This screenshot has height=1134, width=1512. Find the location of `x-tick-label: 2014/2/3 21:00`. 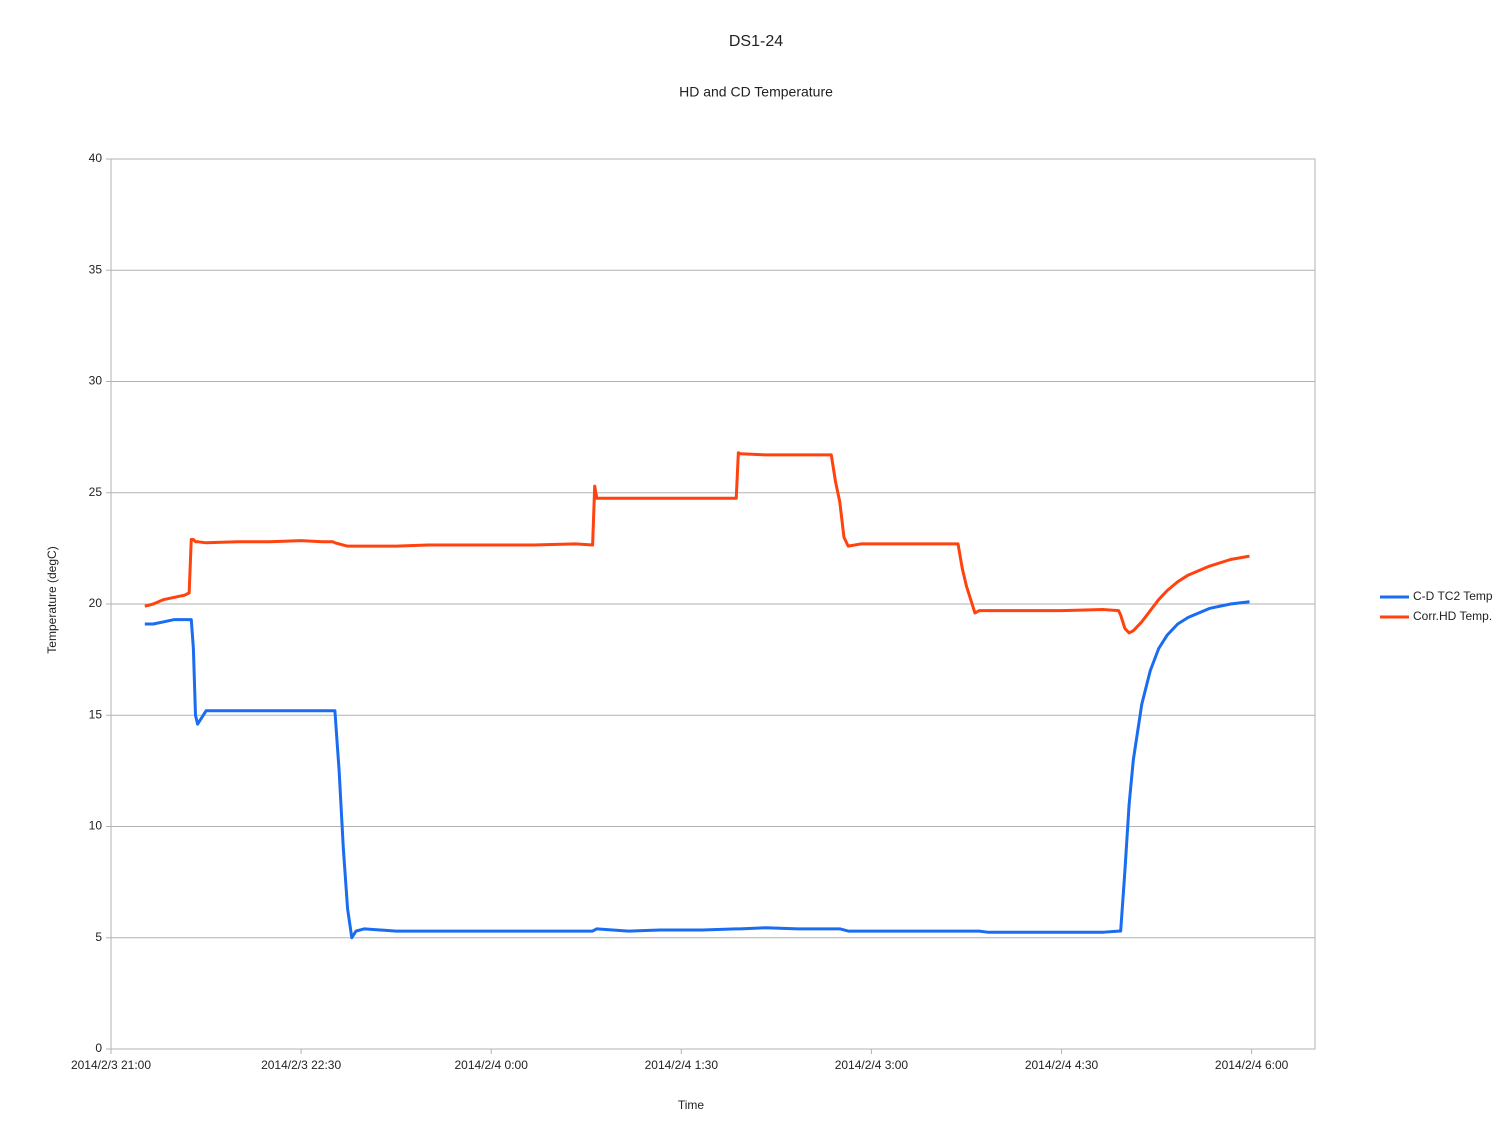

x-tick-label: 2014/2/3 21:00 is located at coordinates (111, 1065).